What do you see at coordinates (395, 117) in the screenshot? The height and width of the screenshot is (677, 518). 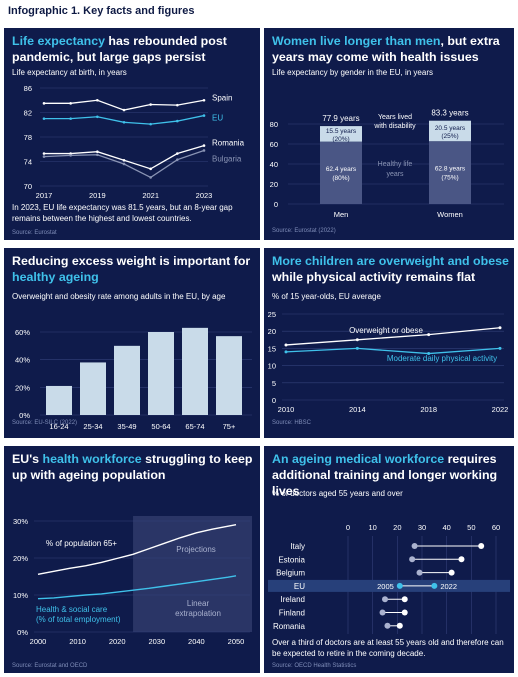 I see `disability-legend: Years lived` at bounding box center [395, 117].